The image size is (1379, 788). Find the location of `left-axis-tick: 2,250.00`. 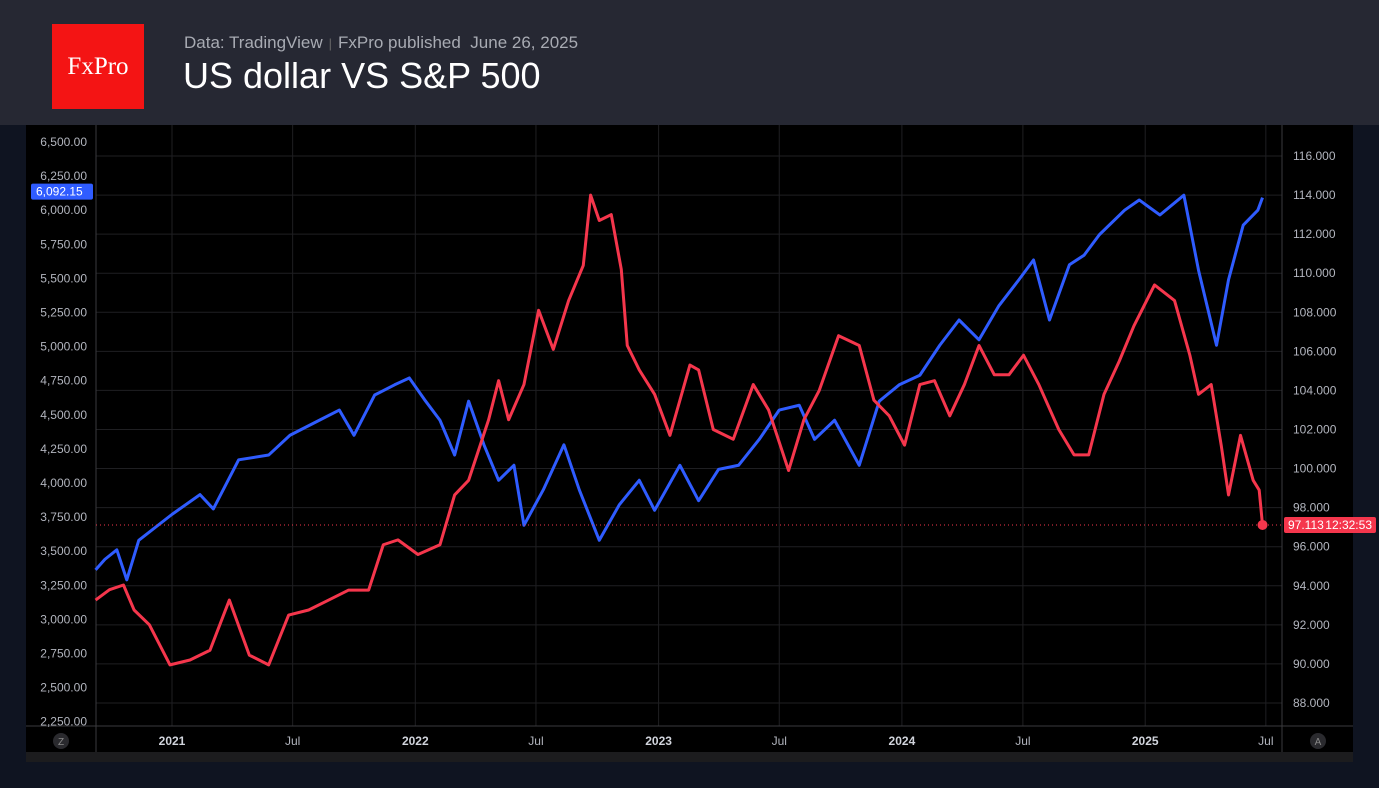

left-axis-tick: 2,250.00 is located at coordinates (63, 722).